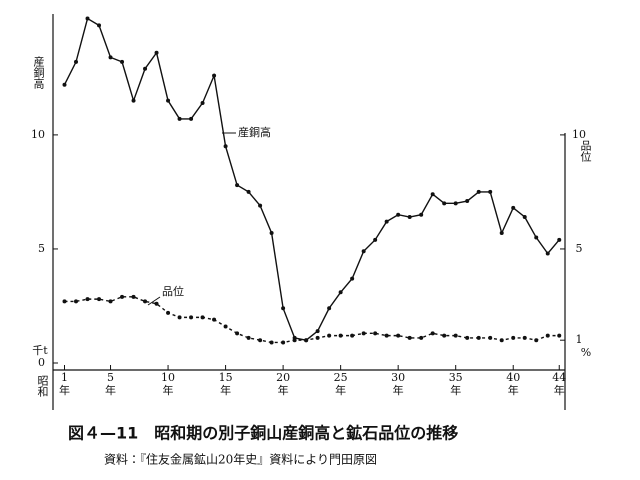 This screenshot has height=480, width=640. What do you see at coordinates (585, 151) in the screenshot?
I see `y2-axis-label: 品位` at bounding box center [585, 151].